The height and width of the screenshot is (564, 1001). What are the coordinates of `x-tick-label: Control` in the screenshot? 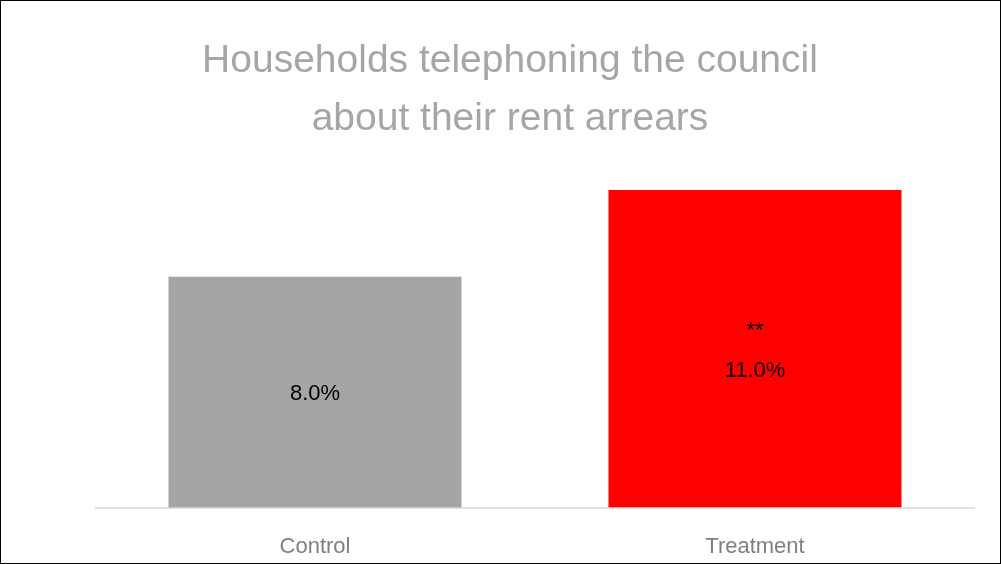 It's located at (315, 545).